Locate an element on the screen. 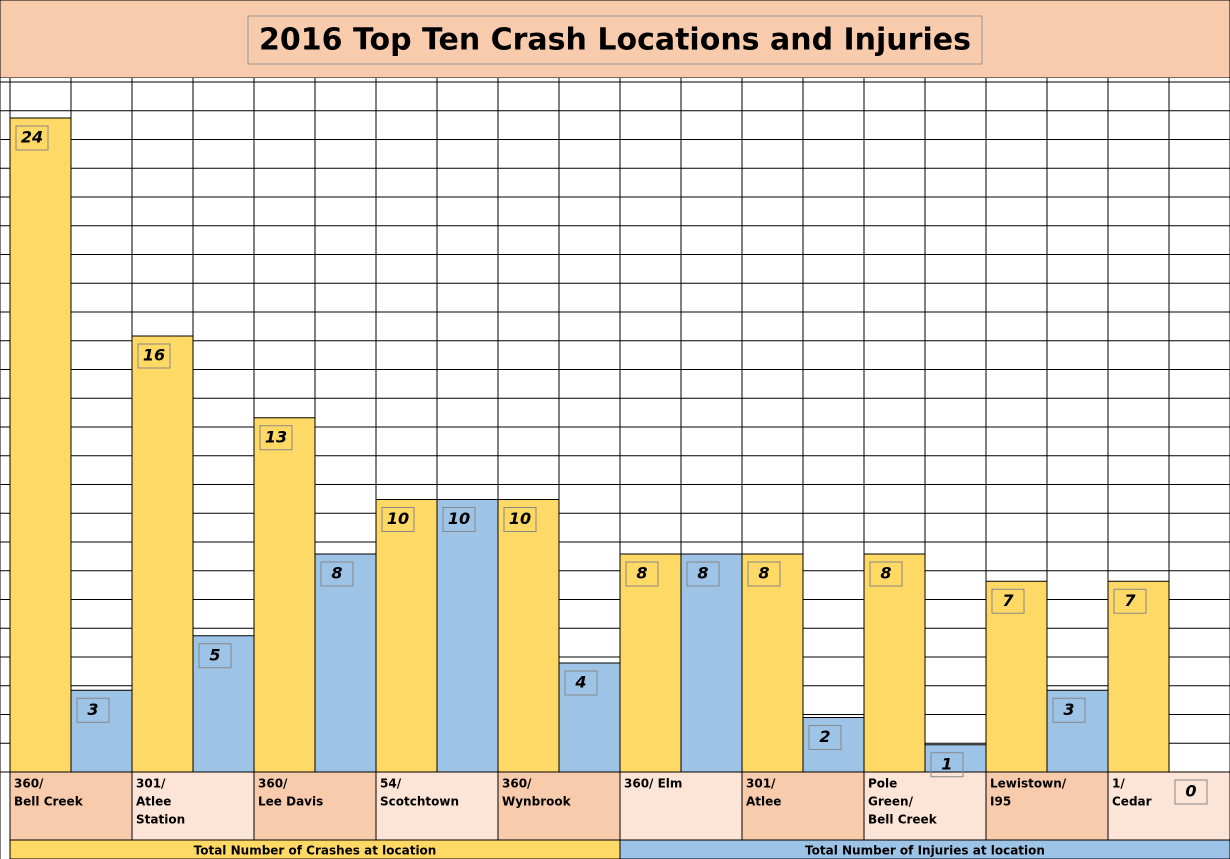  x-tick-label: 1/ is located at coordinates (1118, 784).